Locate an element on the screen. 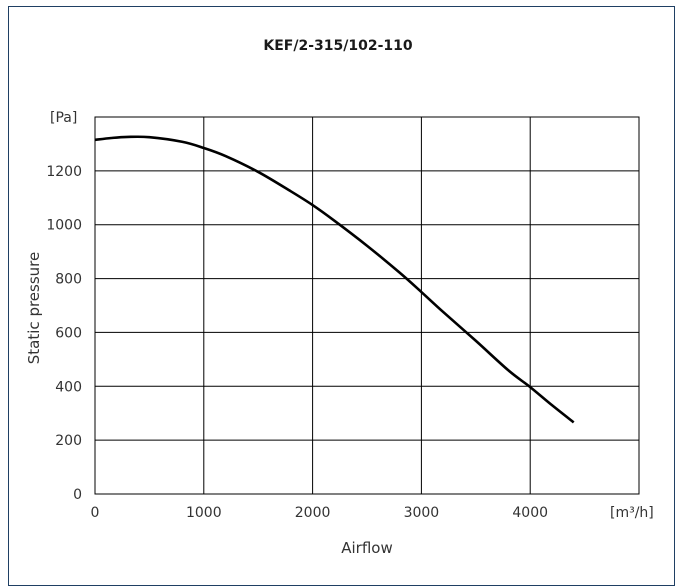  y-tick-label: 400 is located at coordinates (68, 387).